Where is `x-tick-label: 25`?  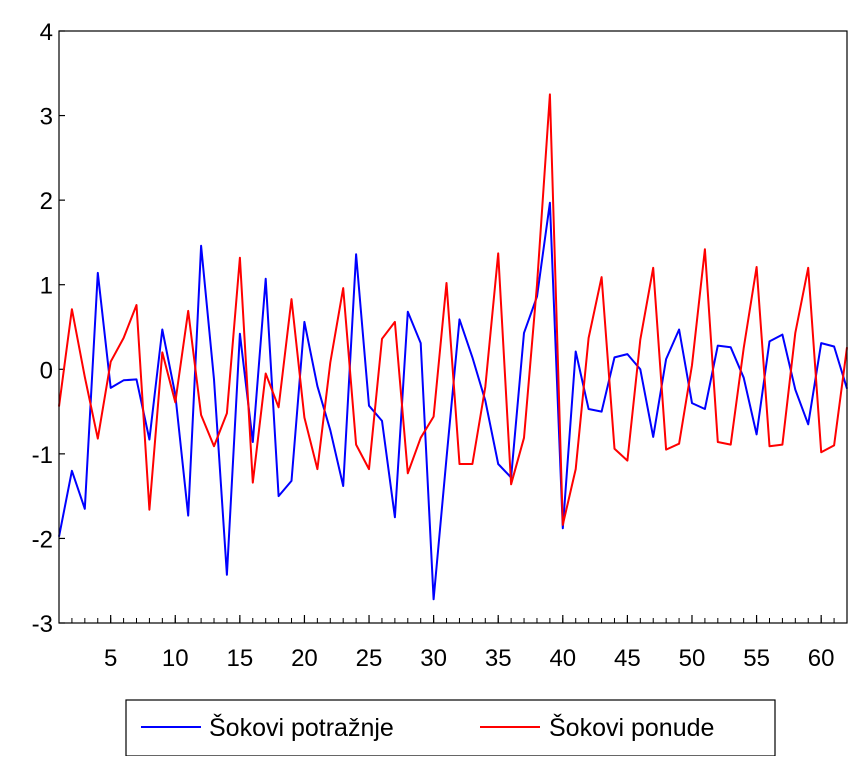 x-tick-label: 25 is located at coordinates (369, 658).